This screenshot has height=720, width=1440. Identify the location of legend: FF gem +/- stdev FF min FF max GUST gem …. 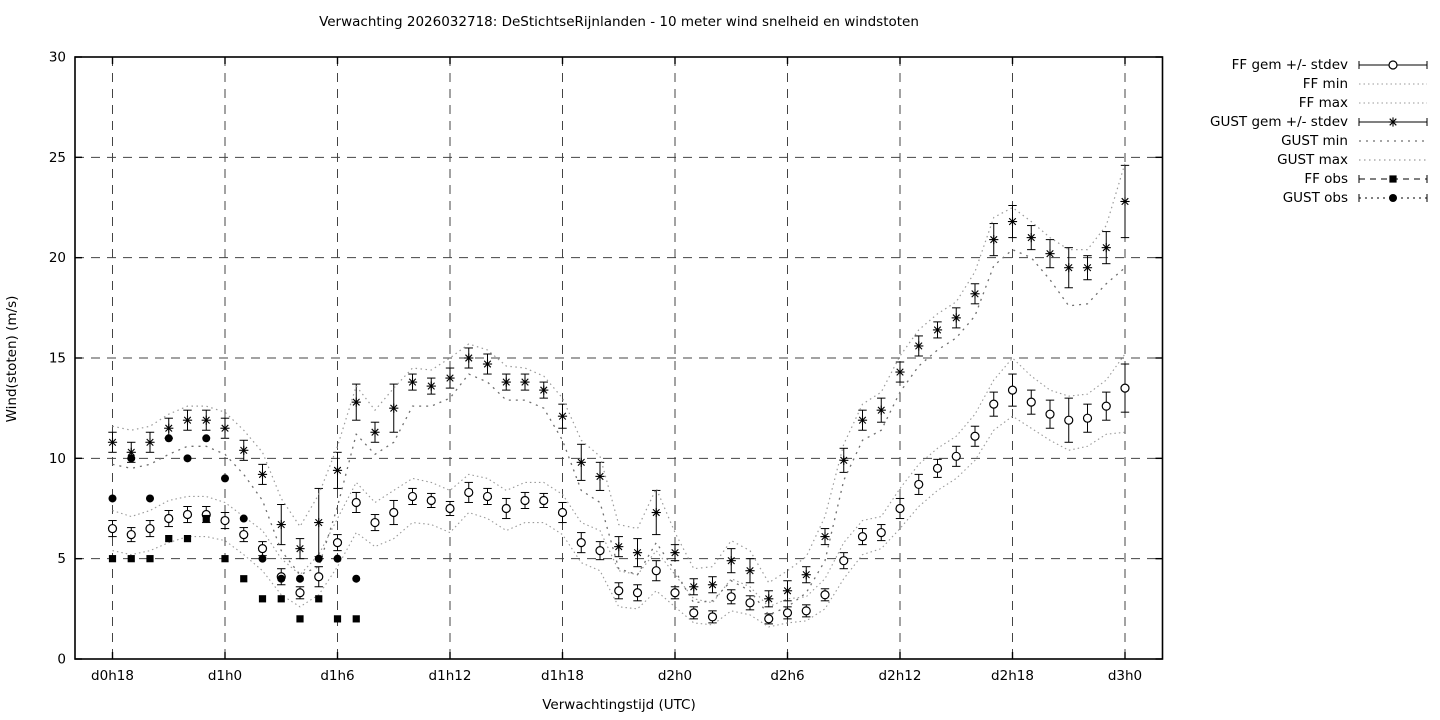
(1320, 131).